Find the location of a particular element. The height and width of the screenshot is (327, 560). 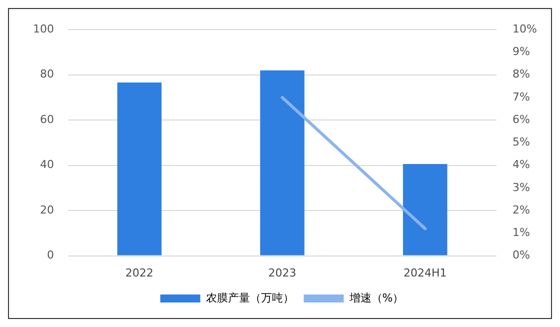

y2-tick-label: 1% is located at coordinates (521, 233).